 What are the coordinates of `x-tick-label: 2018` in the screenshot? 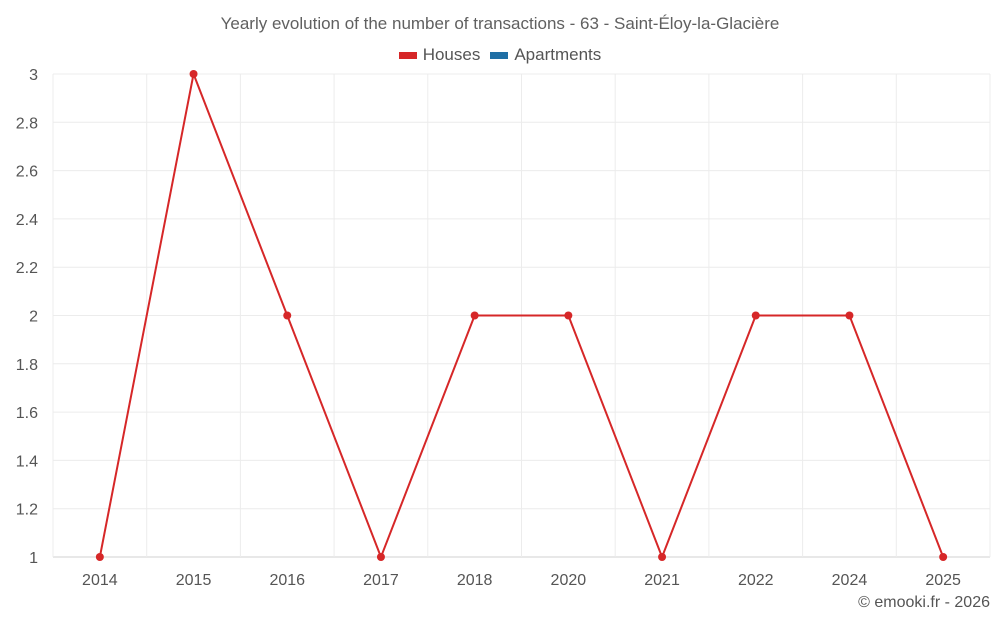 It's located at (475, 580).